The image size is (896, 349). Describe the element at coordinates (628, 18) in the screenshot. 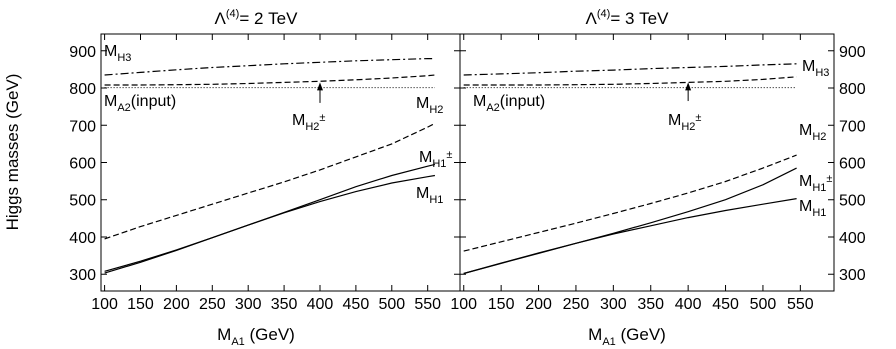

I see `panel-title-right: Λ(4)= 3 TeV` at that location.